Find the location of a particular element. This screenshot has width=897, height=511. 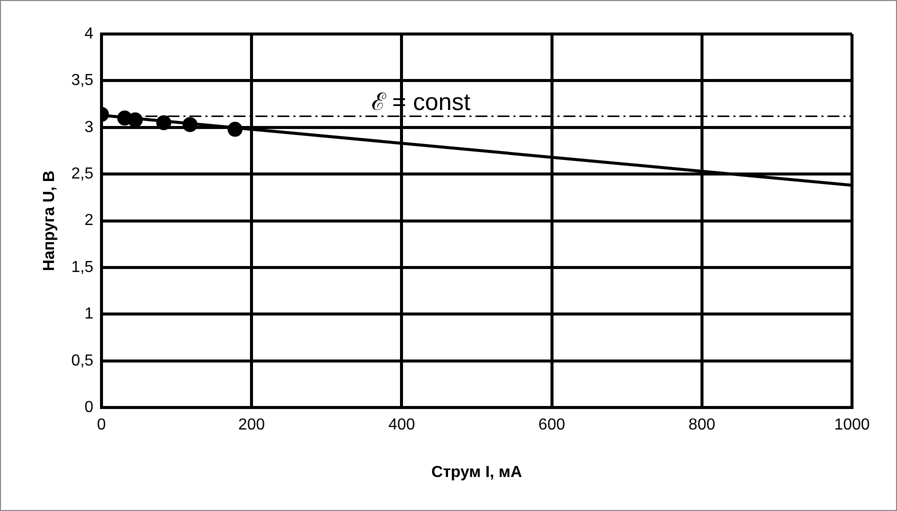

y-axis-title: Напруга U, В is located at coordinates (49, 221).